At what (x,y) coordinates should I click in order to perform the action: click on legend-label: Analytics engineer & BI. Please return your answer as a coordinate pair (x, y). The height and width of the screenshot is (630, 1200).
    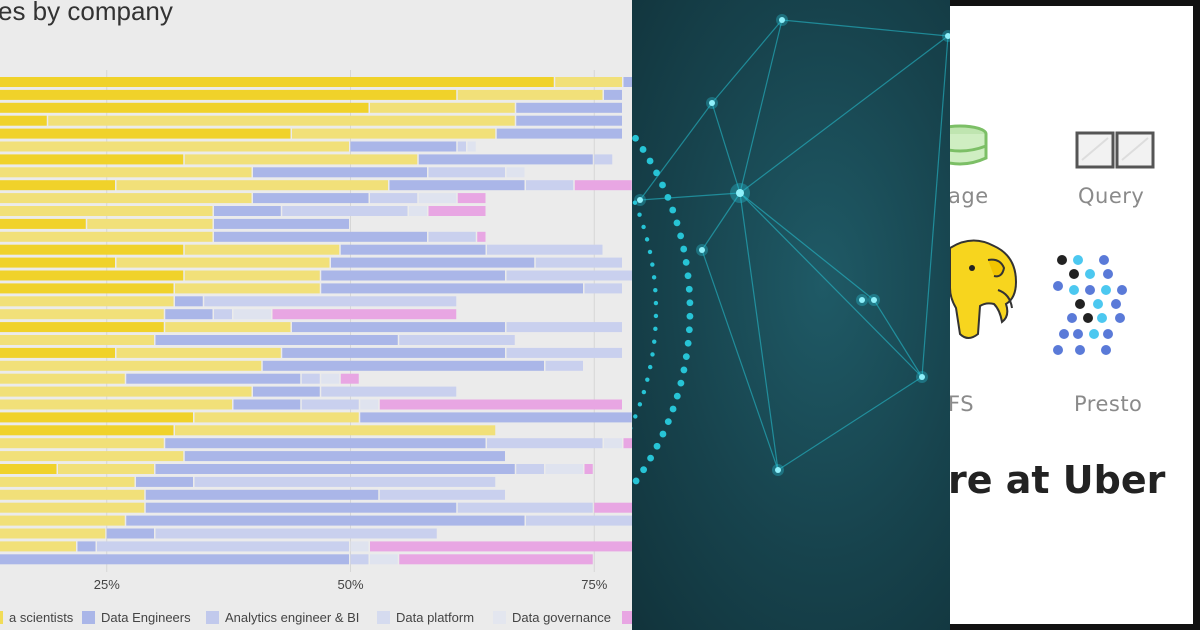
    Looking at the image, I should click on (292, 617).